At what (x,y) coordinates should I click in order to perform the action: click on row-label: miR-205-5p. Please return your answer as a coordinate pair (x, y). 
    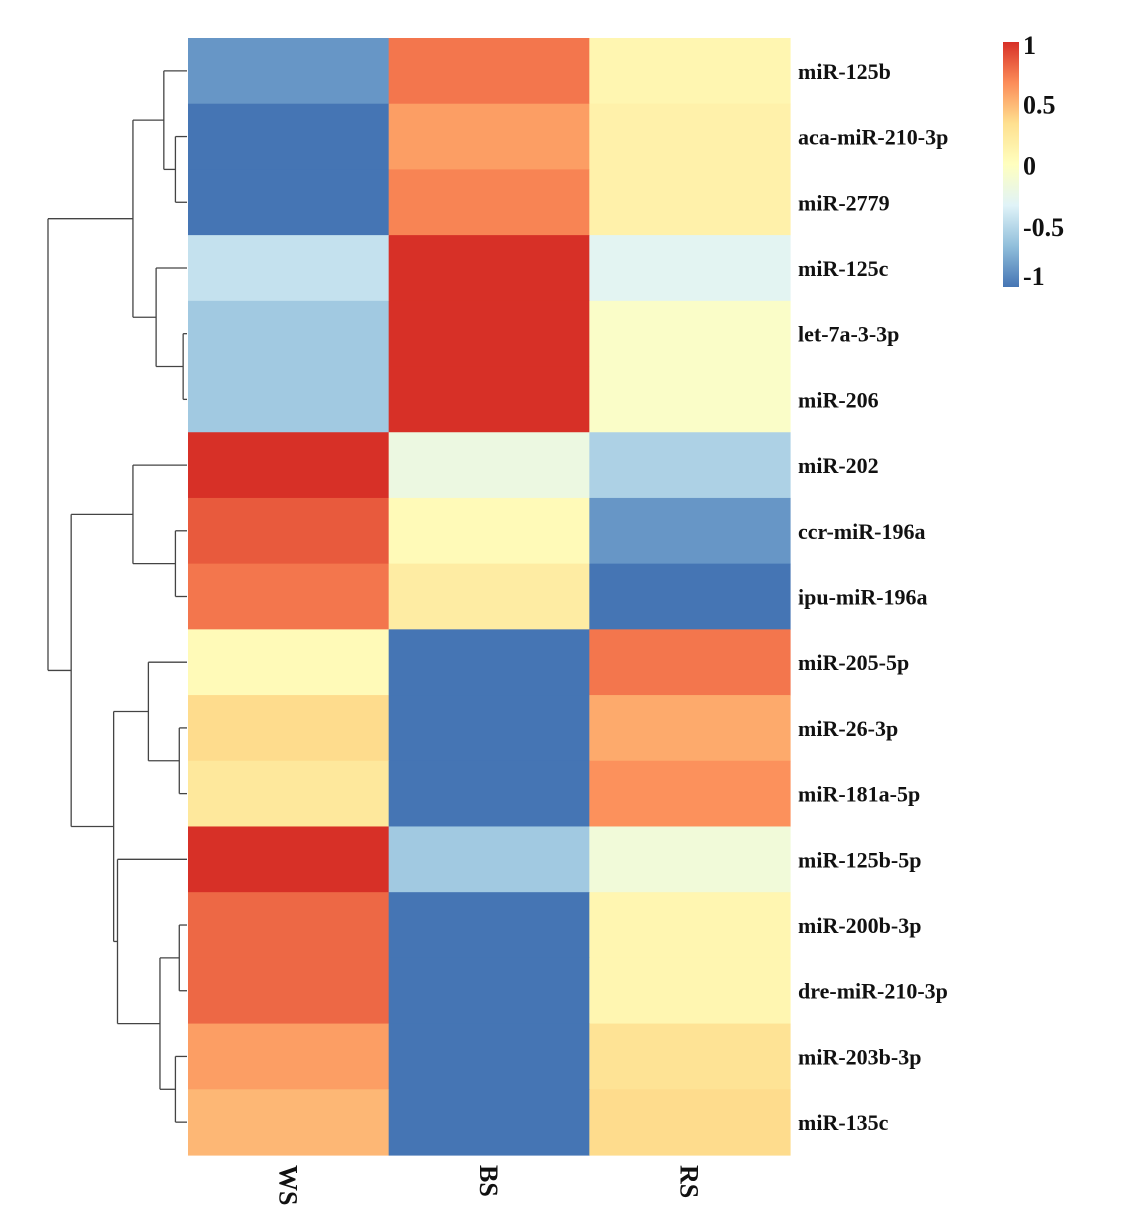
    Looking at the image, I should click on (853, 662).